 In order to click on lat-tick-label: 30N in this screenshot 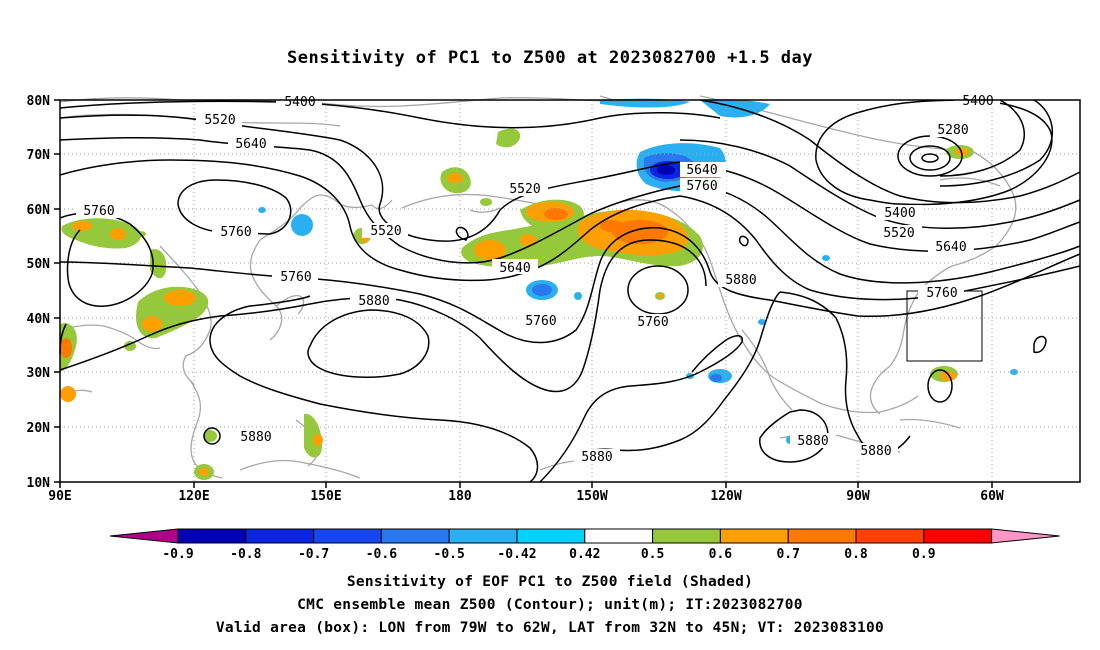, I will do `click(39, 373)`.